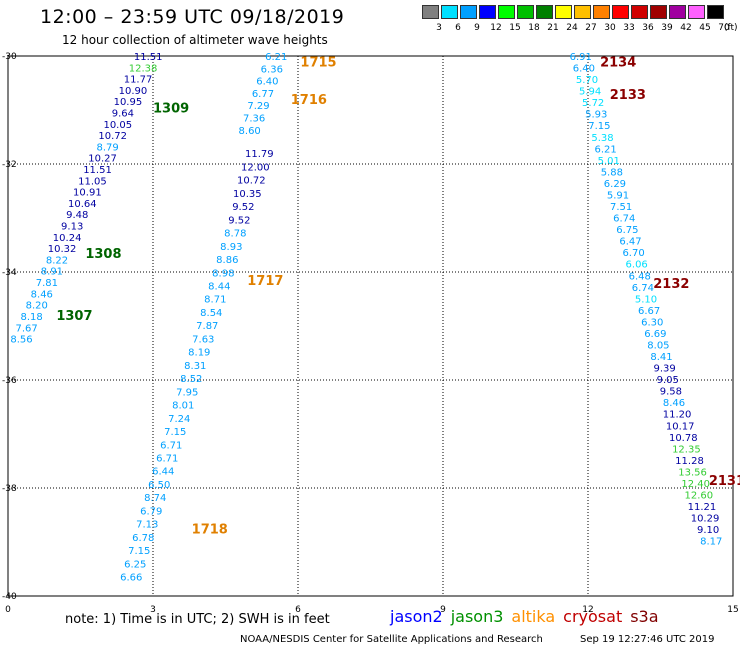 The image size is (740, 650). I want to click on swh-value: 6.79, so click(151, 511).